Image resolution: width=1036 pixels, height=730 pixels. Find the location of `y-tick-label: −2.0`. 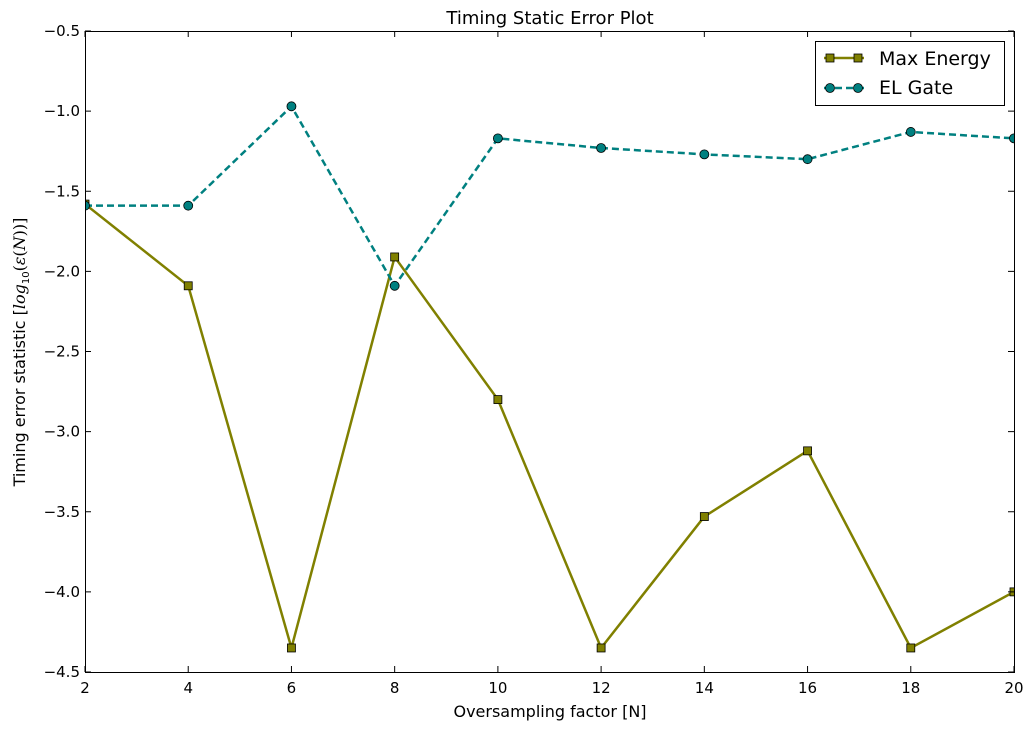

y-tick-label: −2.0 is located at coordinates (62, 271).